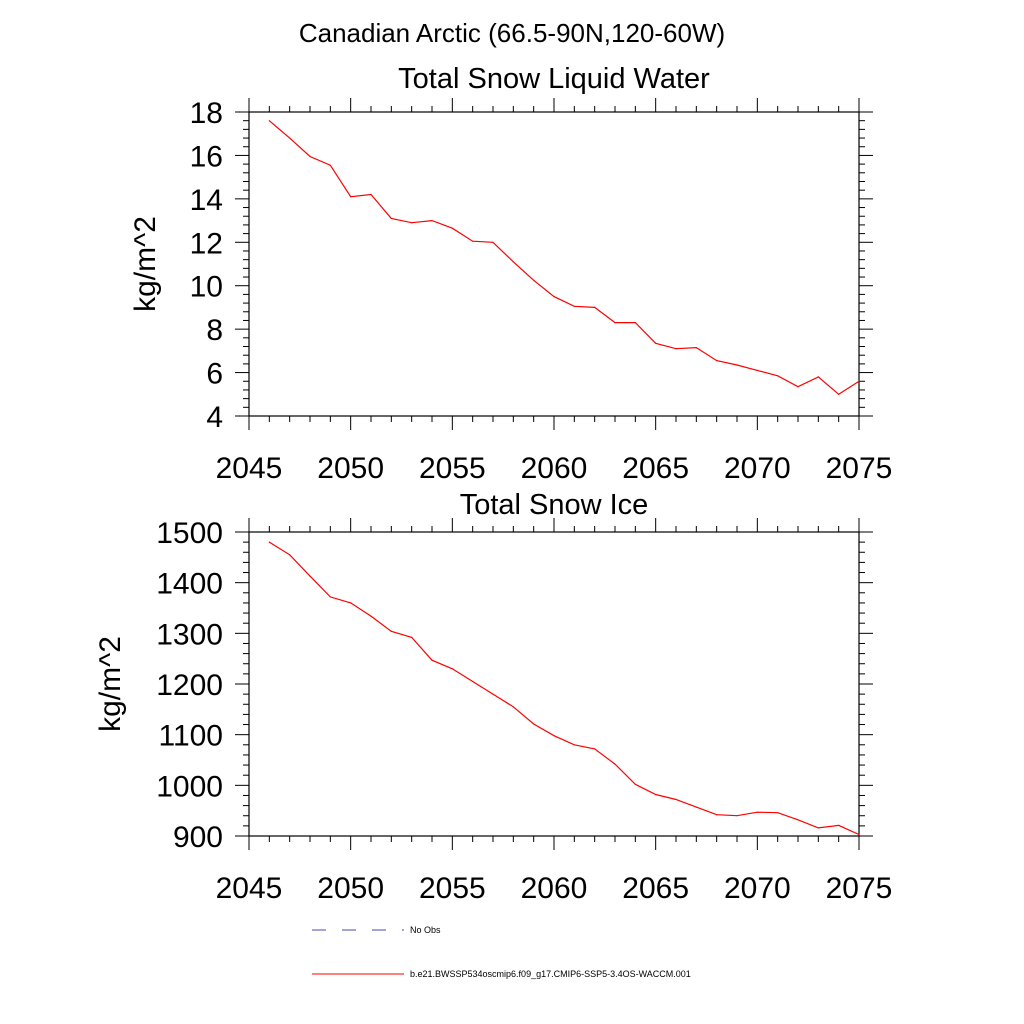 The width and height of the screenshot is (1024, 1024). Describe the element at coordinates (190, 736) in the screenshot. I see `y-tick-label: 1100` at that location.